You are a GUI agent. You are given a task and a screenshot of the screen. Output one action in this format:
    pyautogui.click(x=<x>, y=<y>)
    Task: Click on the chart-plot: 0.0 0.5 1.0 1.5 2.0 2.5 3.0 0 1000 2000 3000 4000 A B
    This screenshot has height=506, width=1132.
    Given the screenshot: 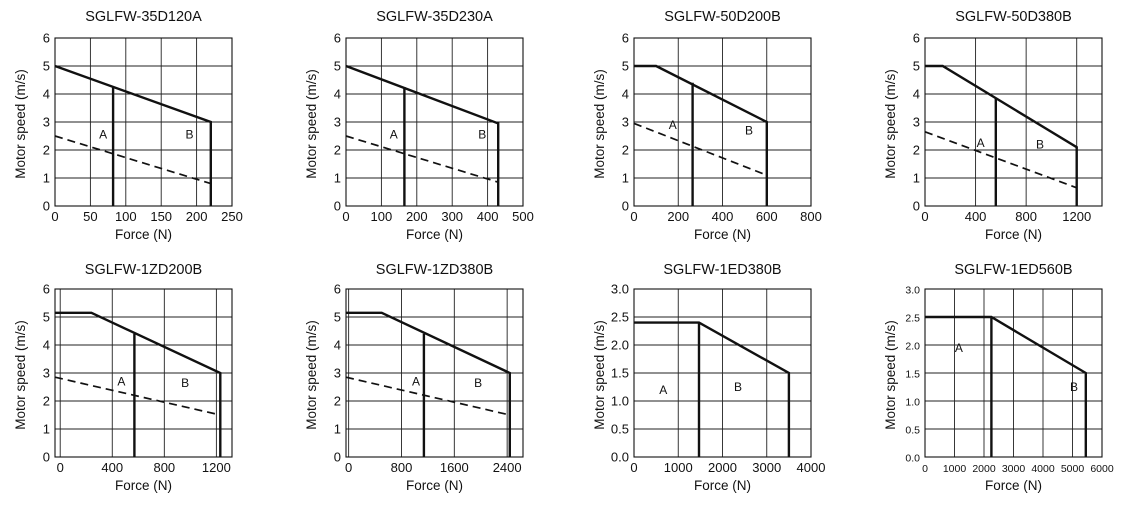 What is the action you would take?
    pyautogui.click(x=718, y=379)
    